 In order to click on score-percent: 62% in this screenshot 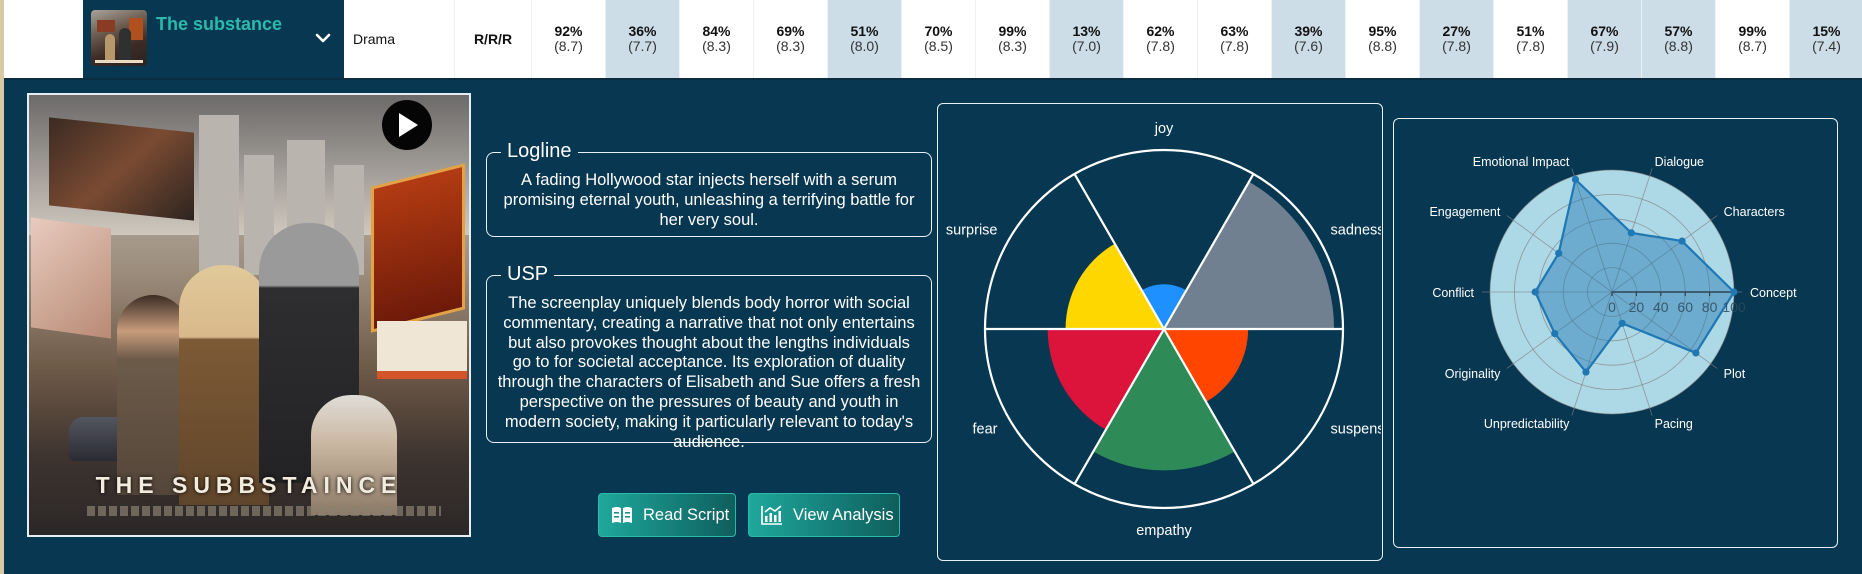, I will do `click(1160, 31)`.